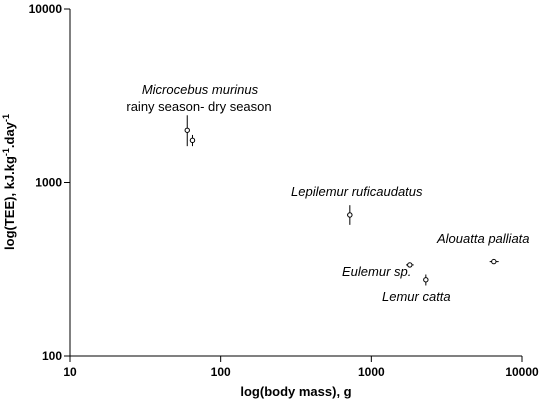  What do you see at coordinates (9, 182) in the screenshot?
I see `y-axis-title: log(TEE), kJ.kg-1.day-1` at bounding box center [9, 182].